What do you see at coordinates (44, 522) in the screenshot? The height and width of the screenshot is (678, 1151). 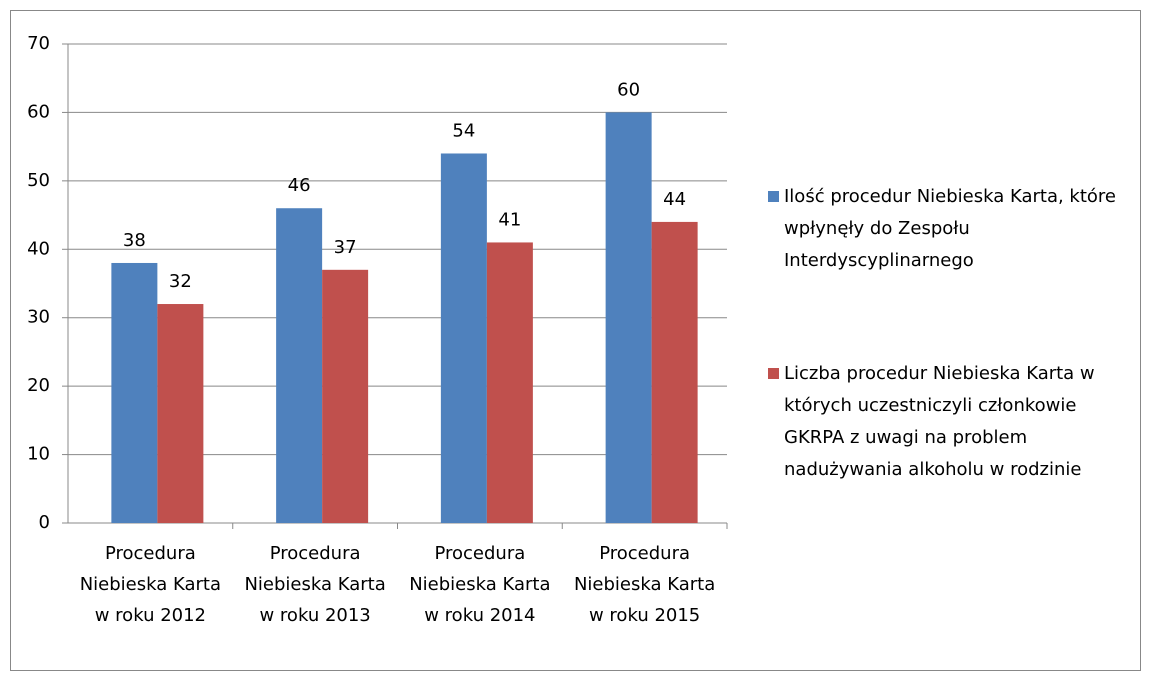 I see `y-tick-label: 0` at bounding box center [44, 522].